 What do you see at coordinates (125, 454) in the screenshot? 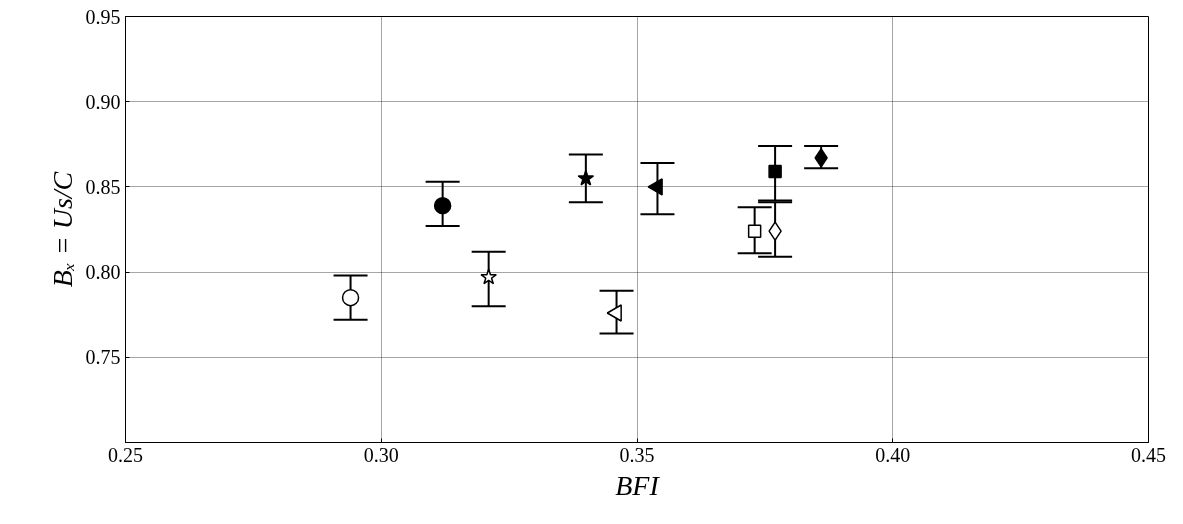
I see `x-tick-label: 0.25` at bounding box center [125, 454].